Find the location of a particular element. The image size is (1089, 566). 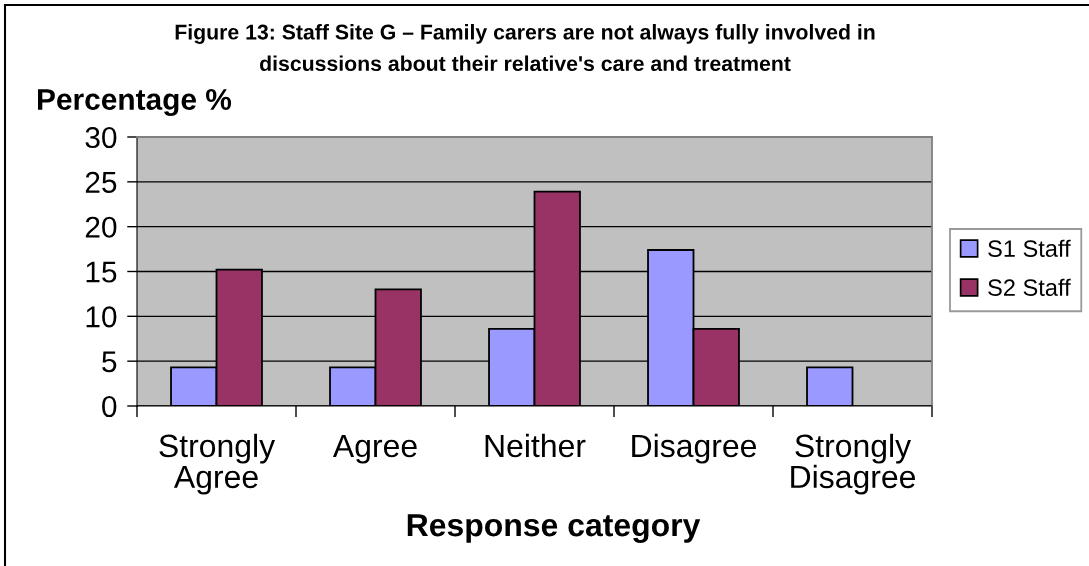

x-tick-label: Strongly Agree is located at coordinates (217, 464).